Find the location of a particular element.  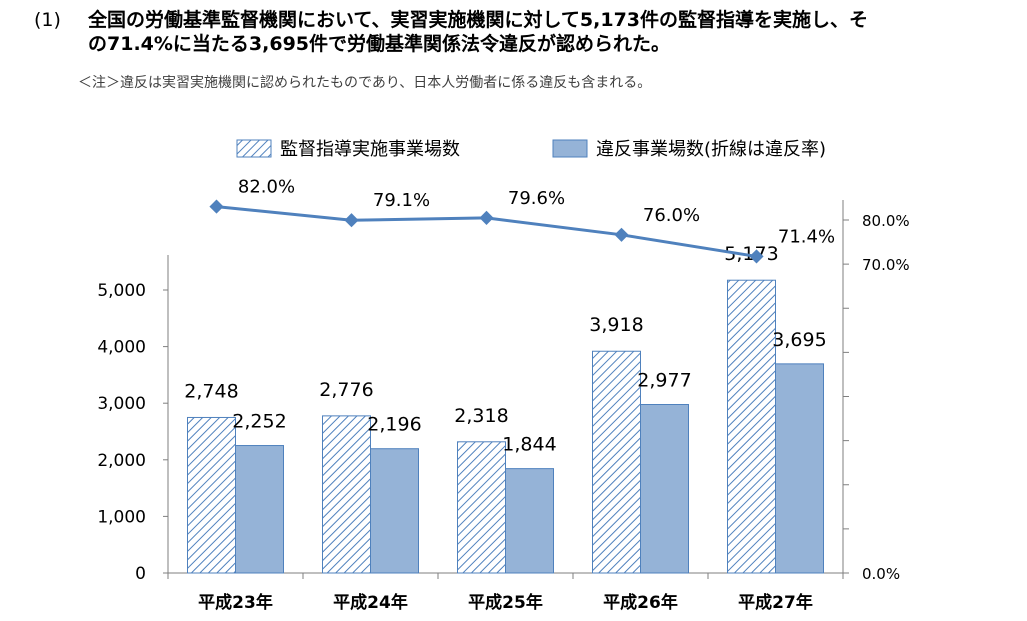

rate-label: 71.4% is located at coordinates (806, 236).